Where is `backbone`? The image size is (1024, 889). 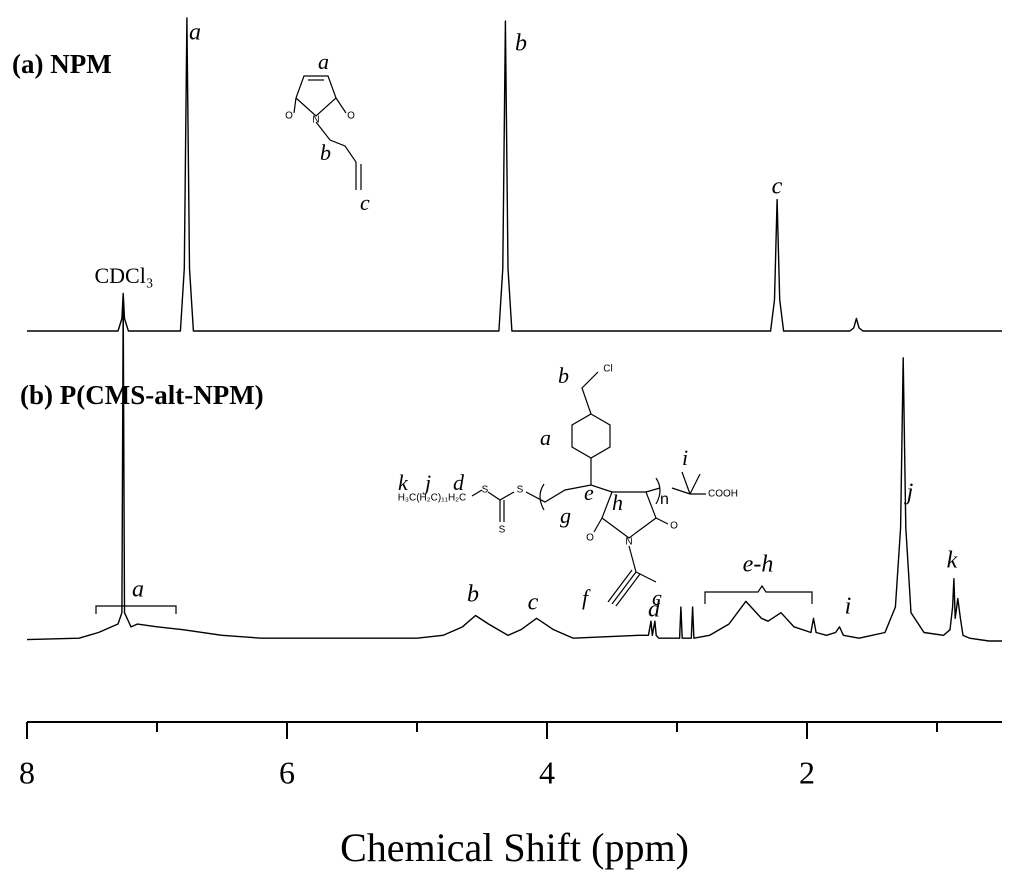
backbone is located at coordinates (569, 493).